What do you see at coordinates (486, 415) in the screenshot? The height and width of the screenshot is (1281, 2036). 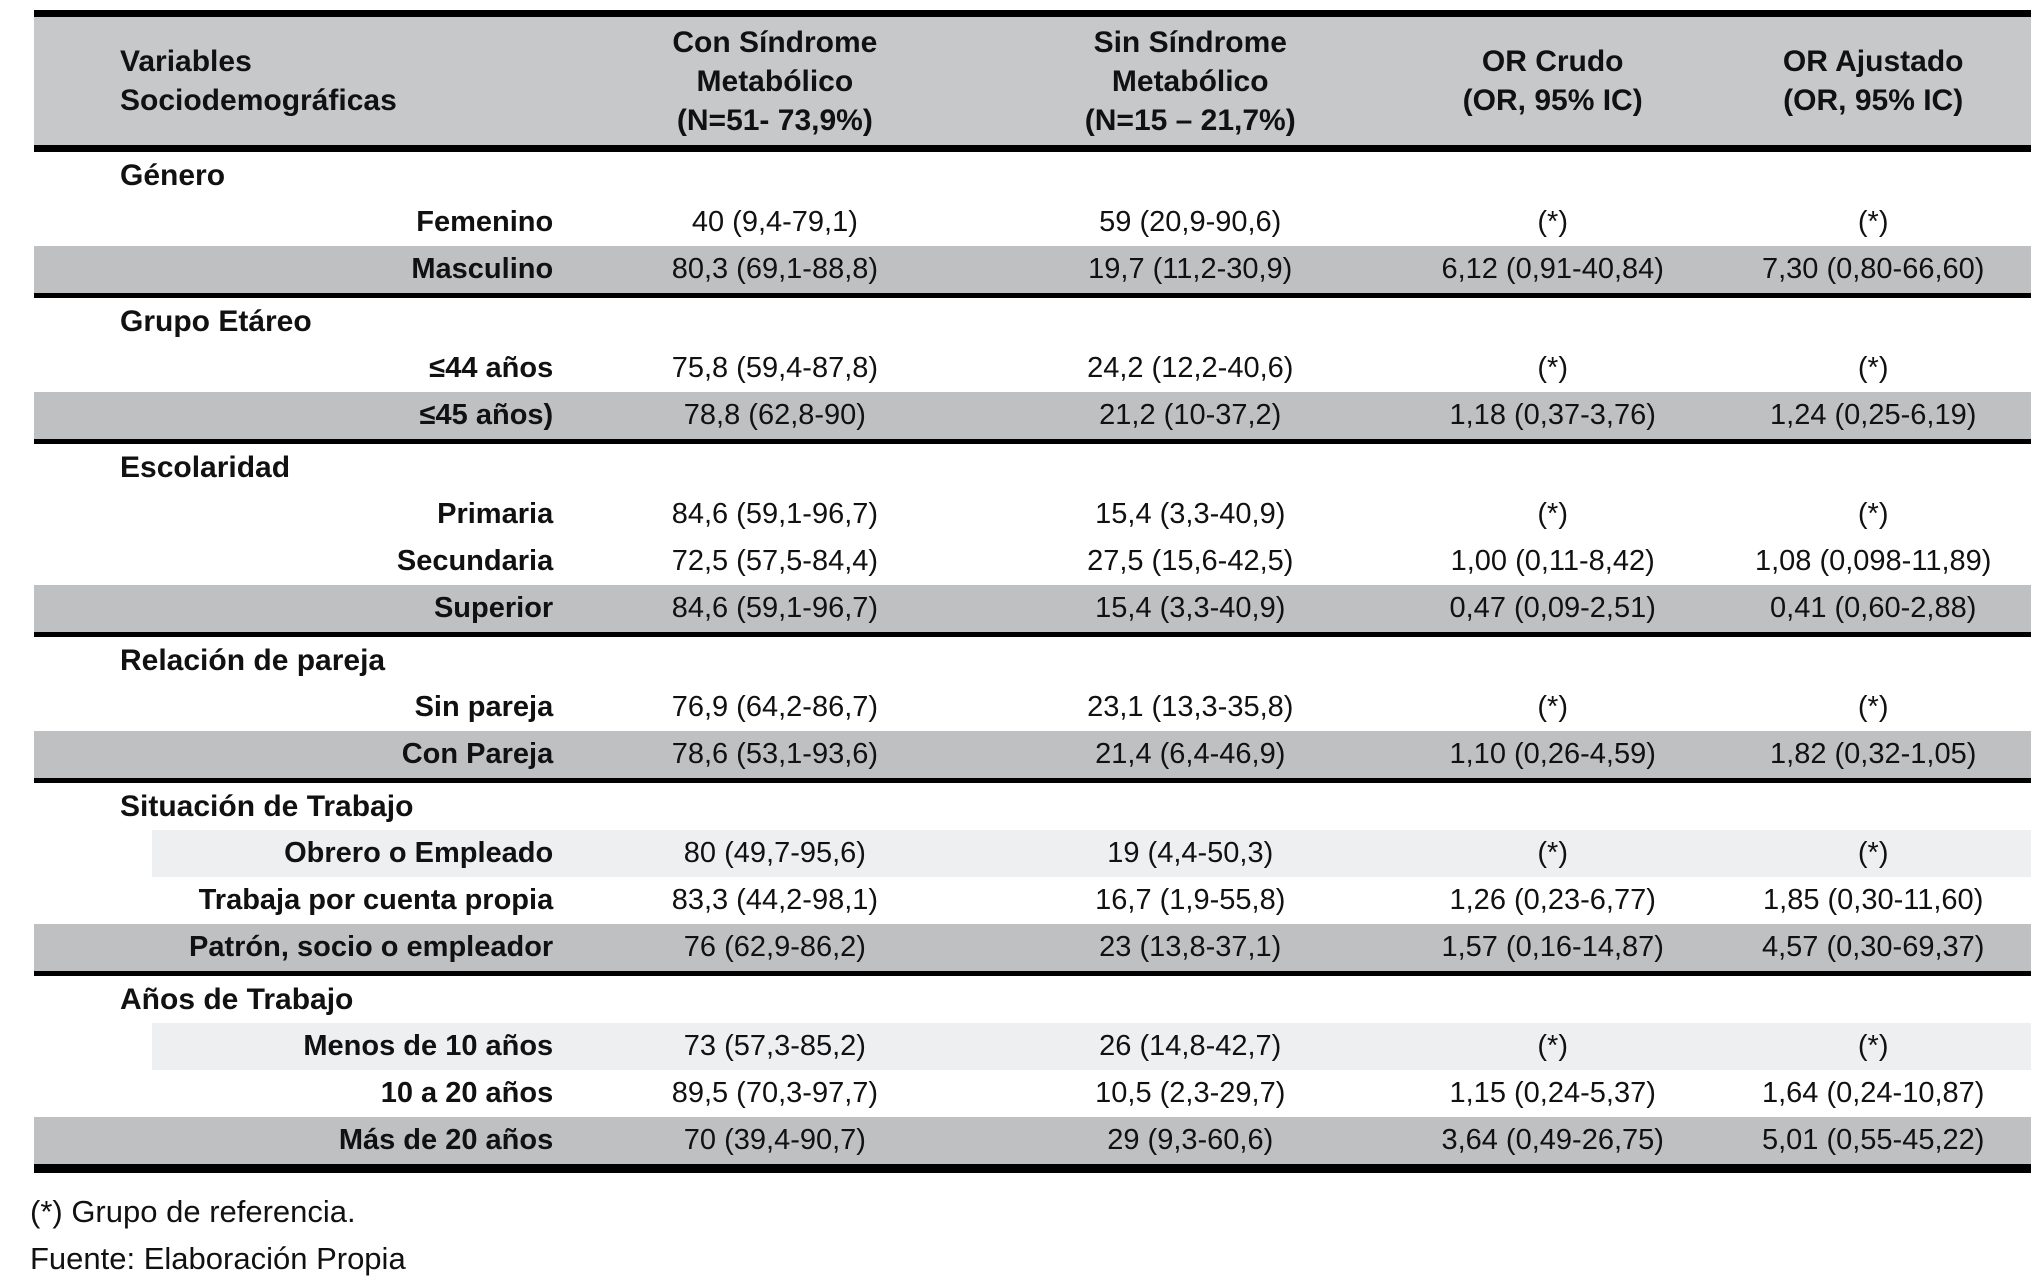 I see `row-label: ≤45 años)` at bounding box center [486, 415].